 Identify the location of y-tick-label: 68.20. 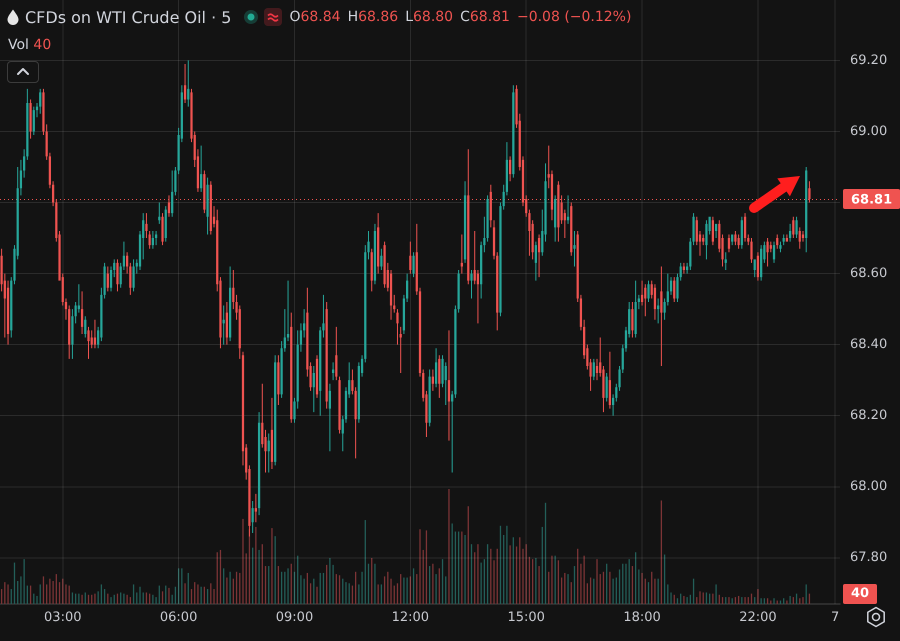
(869, 416).